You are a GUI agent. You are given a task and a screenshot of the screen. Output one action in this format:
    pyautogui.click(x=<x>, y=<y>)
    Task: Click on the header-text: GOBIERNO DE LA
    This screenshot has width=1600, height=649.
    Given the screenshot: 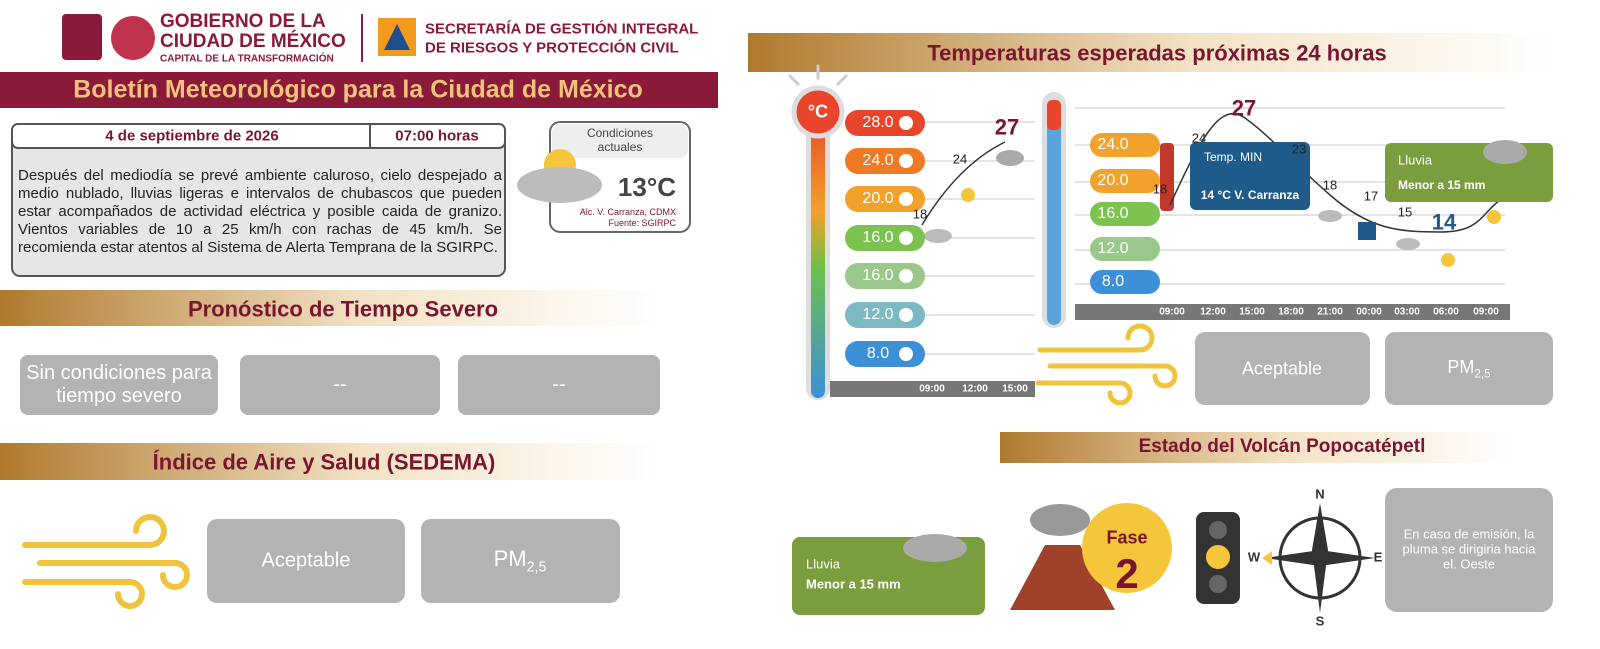 What is the action you would take?
    pyautogui.click(x=243, y=22)
    